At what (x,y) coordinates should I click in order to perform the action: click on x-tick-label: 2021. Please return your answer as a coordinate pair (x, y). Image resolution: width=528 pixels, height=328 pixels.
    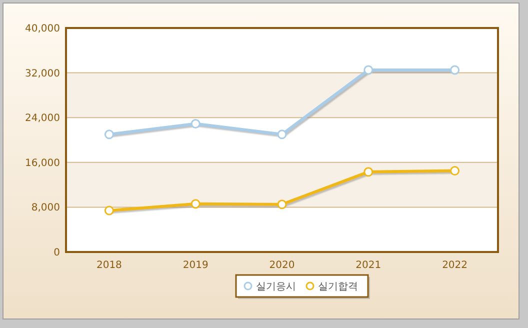
    Looking at the image, I should click on (369, 265).